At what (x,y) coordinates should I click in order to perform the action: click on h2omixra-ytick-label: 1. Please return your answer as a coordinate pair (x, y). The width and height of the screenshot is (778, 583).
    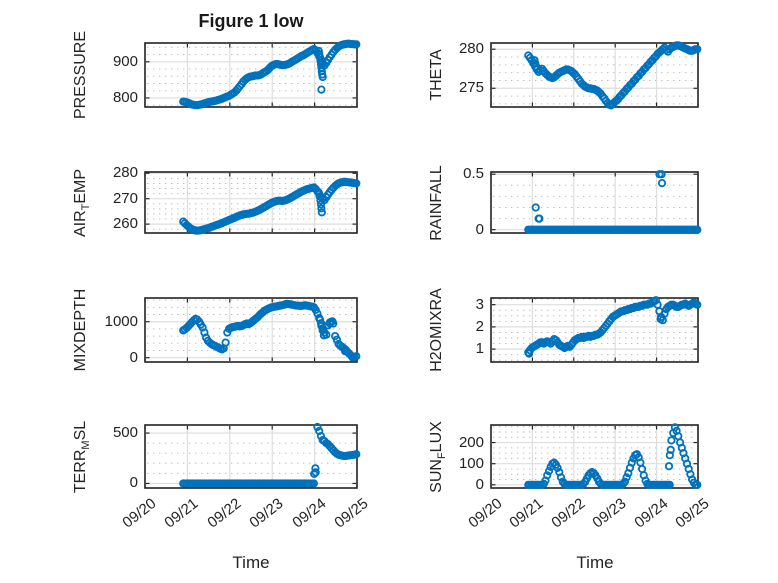
    Looking at the image, I should click on (479, 349).